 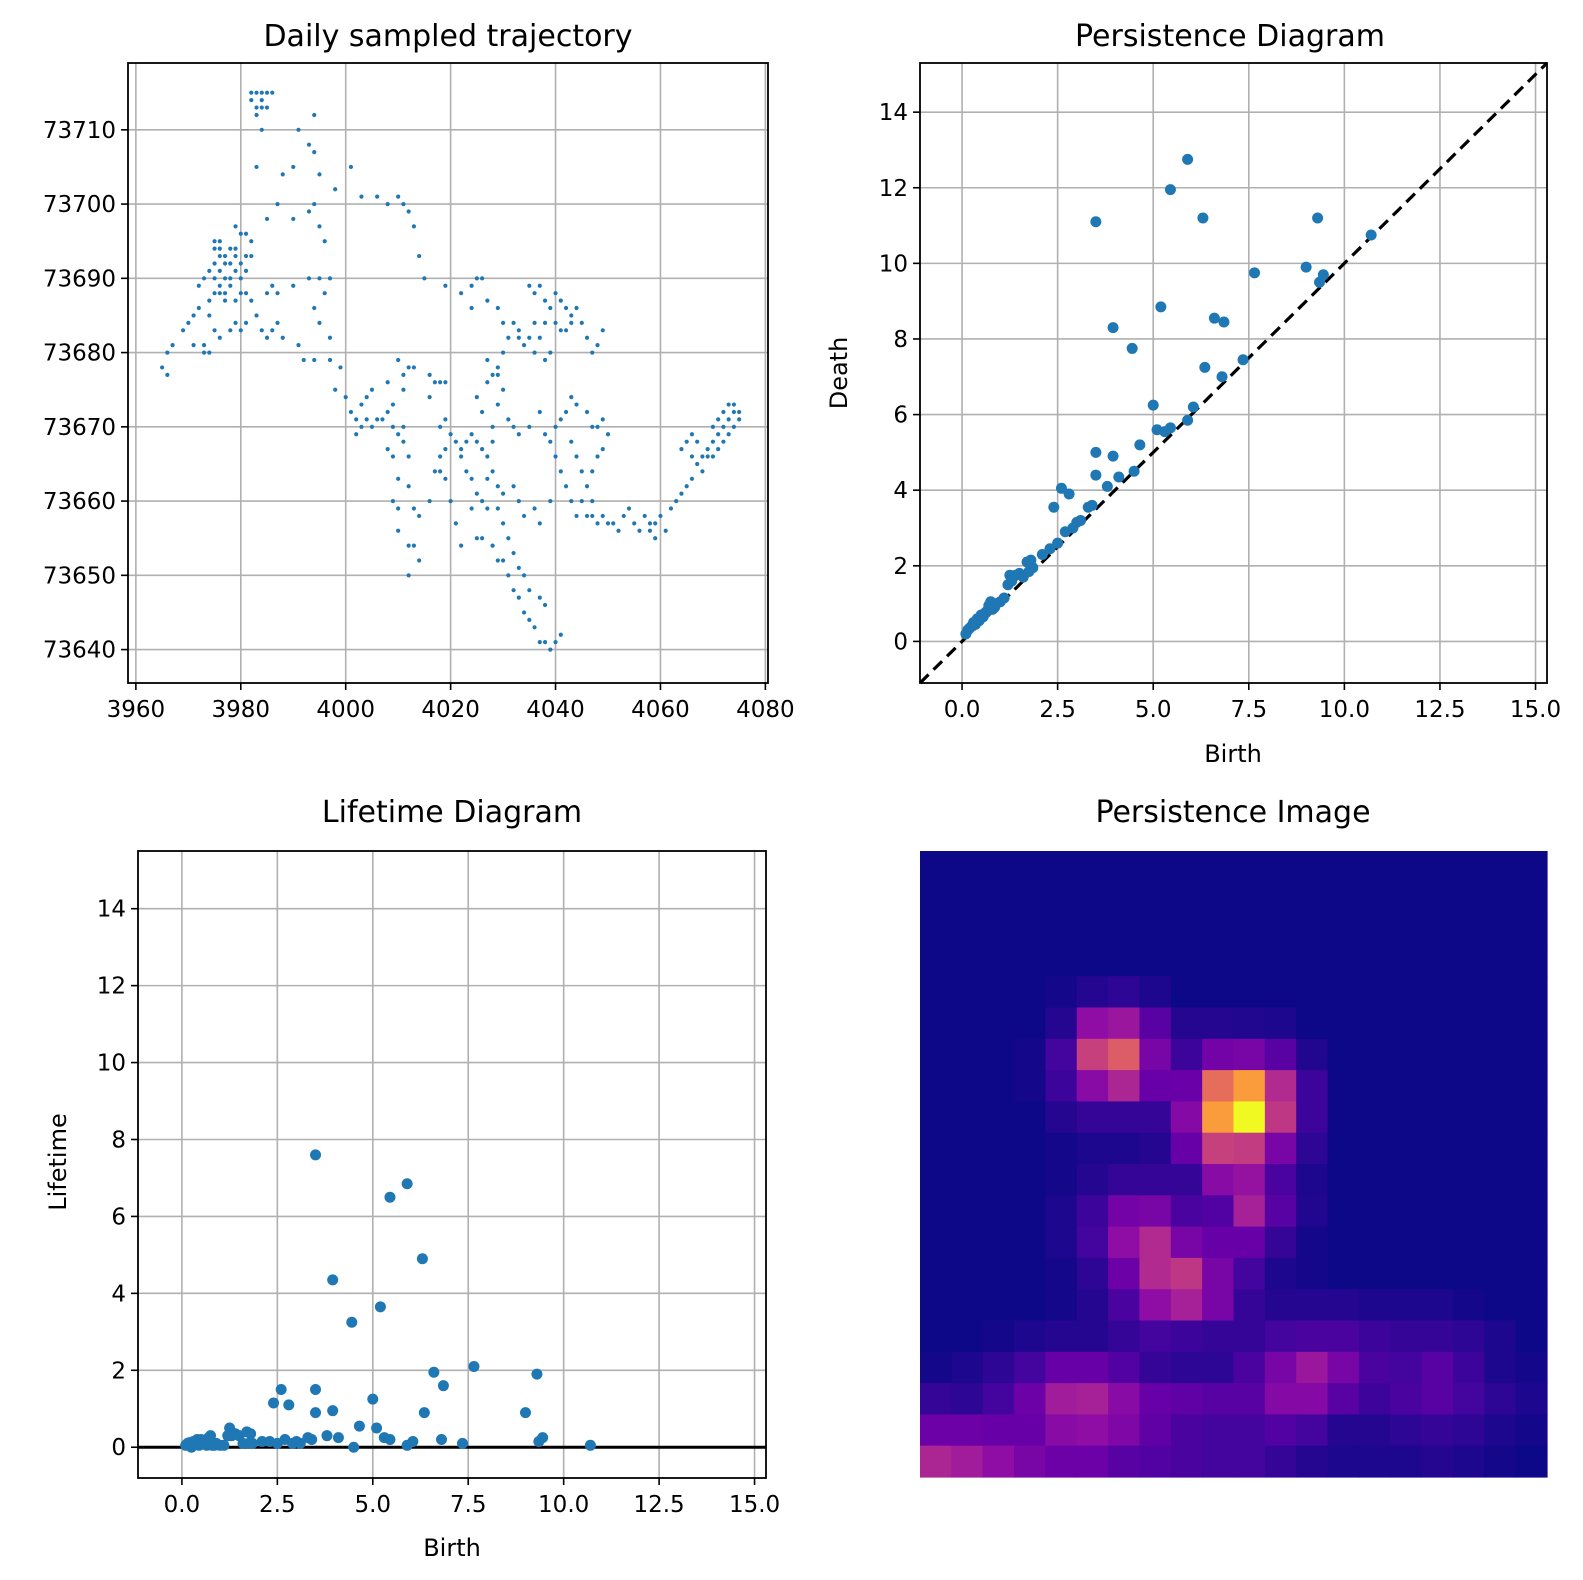 What do you see at coordinates (182, 1505) in the screenshot?
I see `lifetime-xtick-label: 0.0` at bounding box center [182, 1505].